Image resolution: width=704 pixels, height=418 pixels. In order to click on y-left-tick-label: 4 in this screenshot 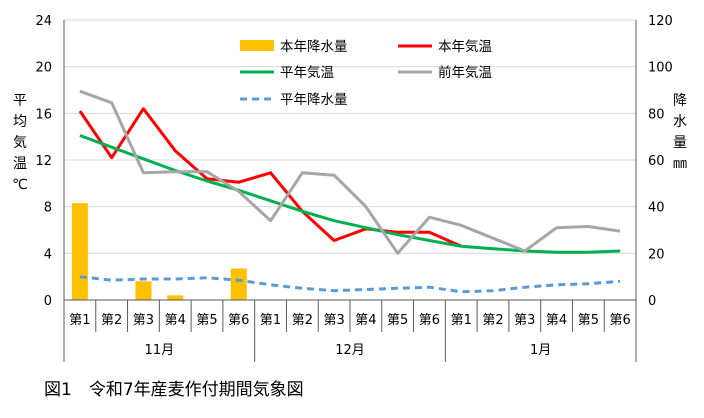, I will do `click(48, 254)`.